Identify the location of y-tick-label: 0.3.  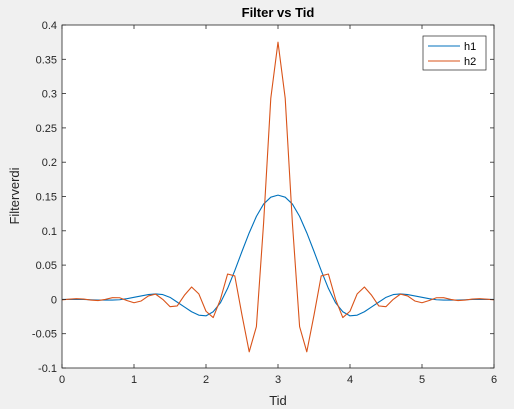
(49, 95).